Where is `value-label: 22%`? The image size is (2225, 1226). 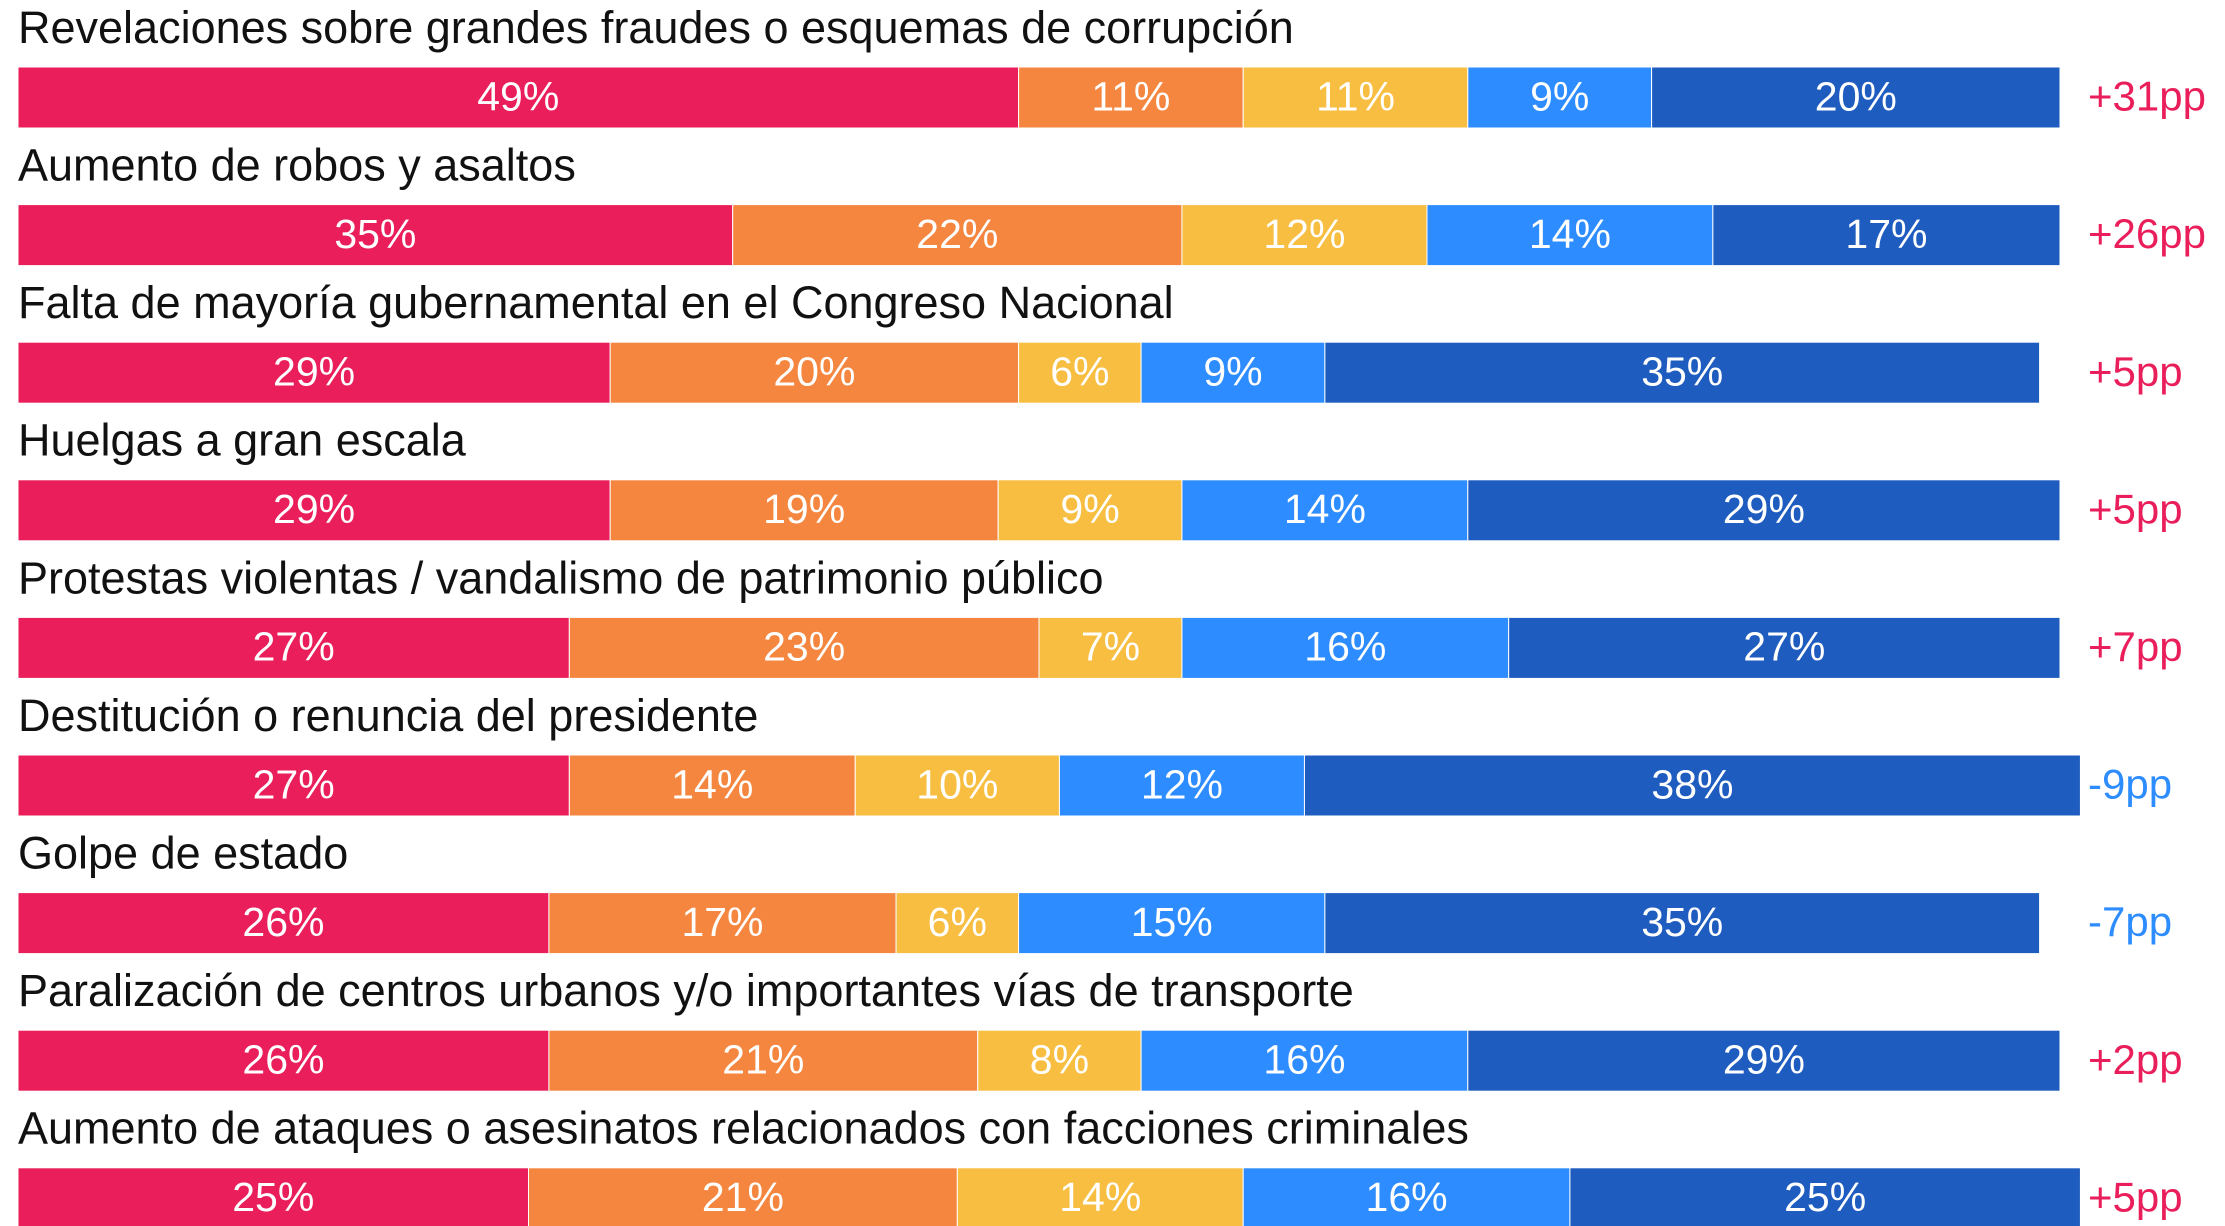
value-label: 22% is located at coordinates (957, 234).